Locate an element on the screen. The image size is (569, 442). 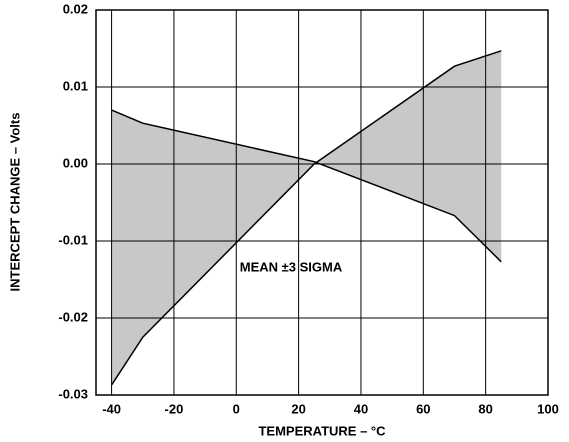
x-tick-label: -40 is located at coordinates (111, 408).